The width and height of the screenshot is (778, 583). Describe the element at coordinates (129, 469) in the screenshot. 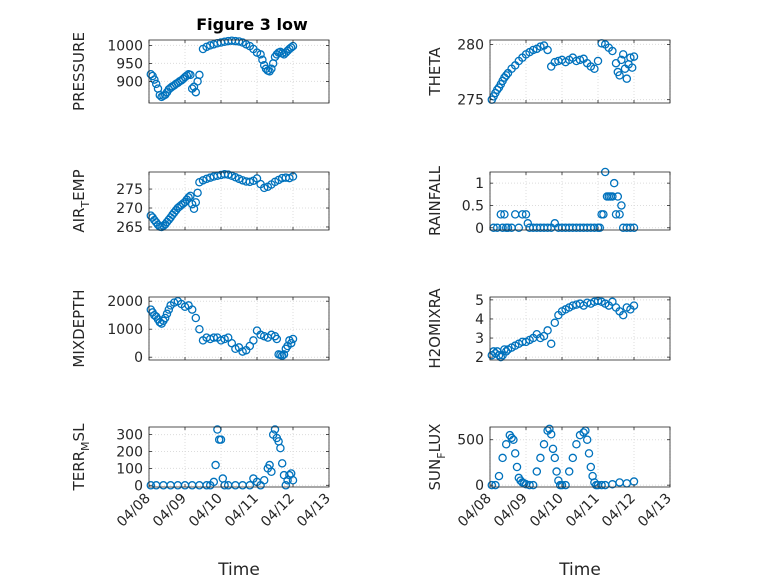

I see `y-tick-label: 100` at that location.